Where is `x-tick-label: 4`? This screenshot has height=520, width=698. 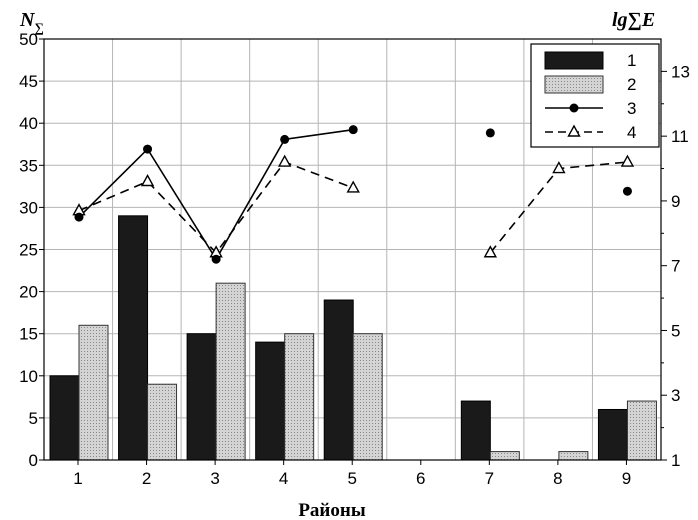 x-tick-label: 4 is located at coordinates (283, 478).